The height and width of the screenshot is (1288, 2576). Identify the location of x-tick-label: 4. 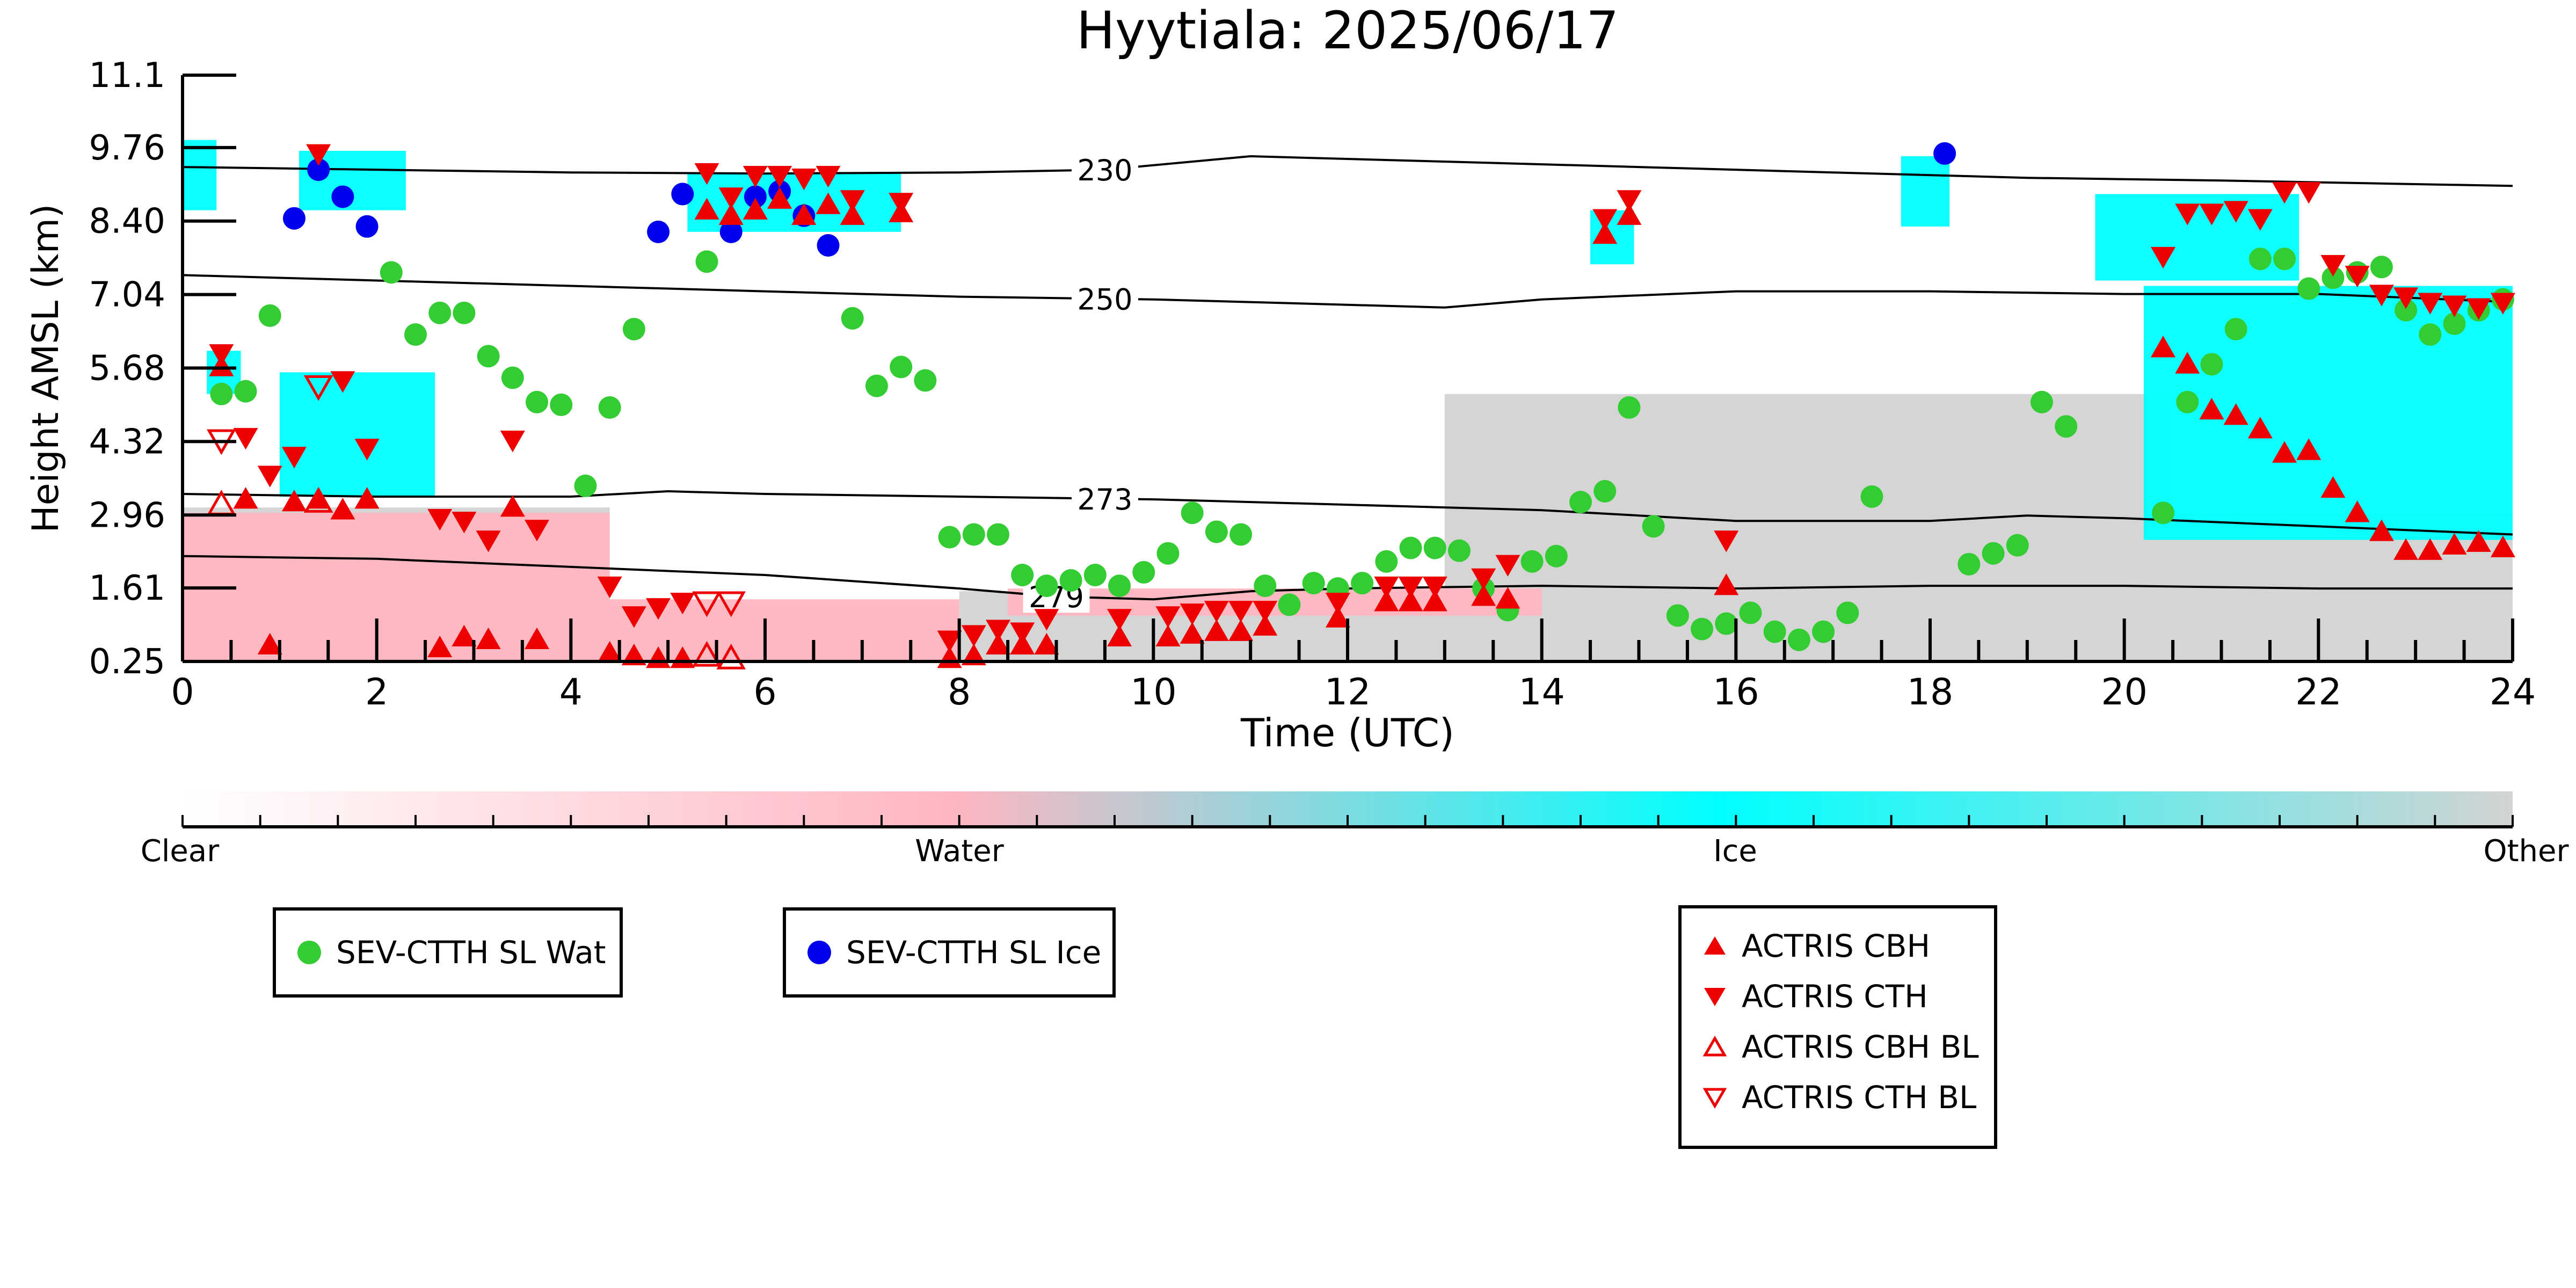
(571, 692).